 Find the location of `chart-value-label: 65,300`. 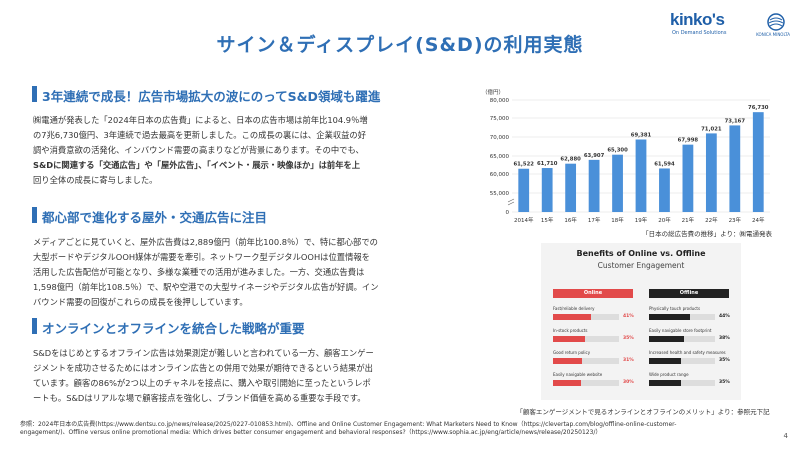

chart-value-label: 65,300 is located at coordinates (617, 151).